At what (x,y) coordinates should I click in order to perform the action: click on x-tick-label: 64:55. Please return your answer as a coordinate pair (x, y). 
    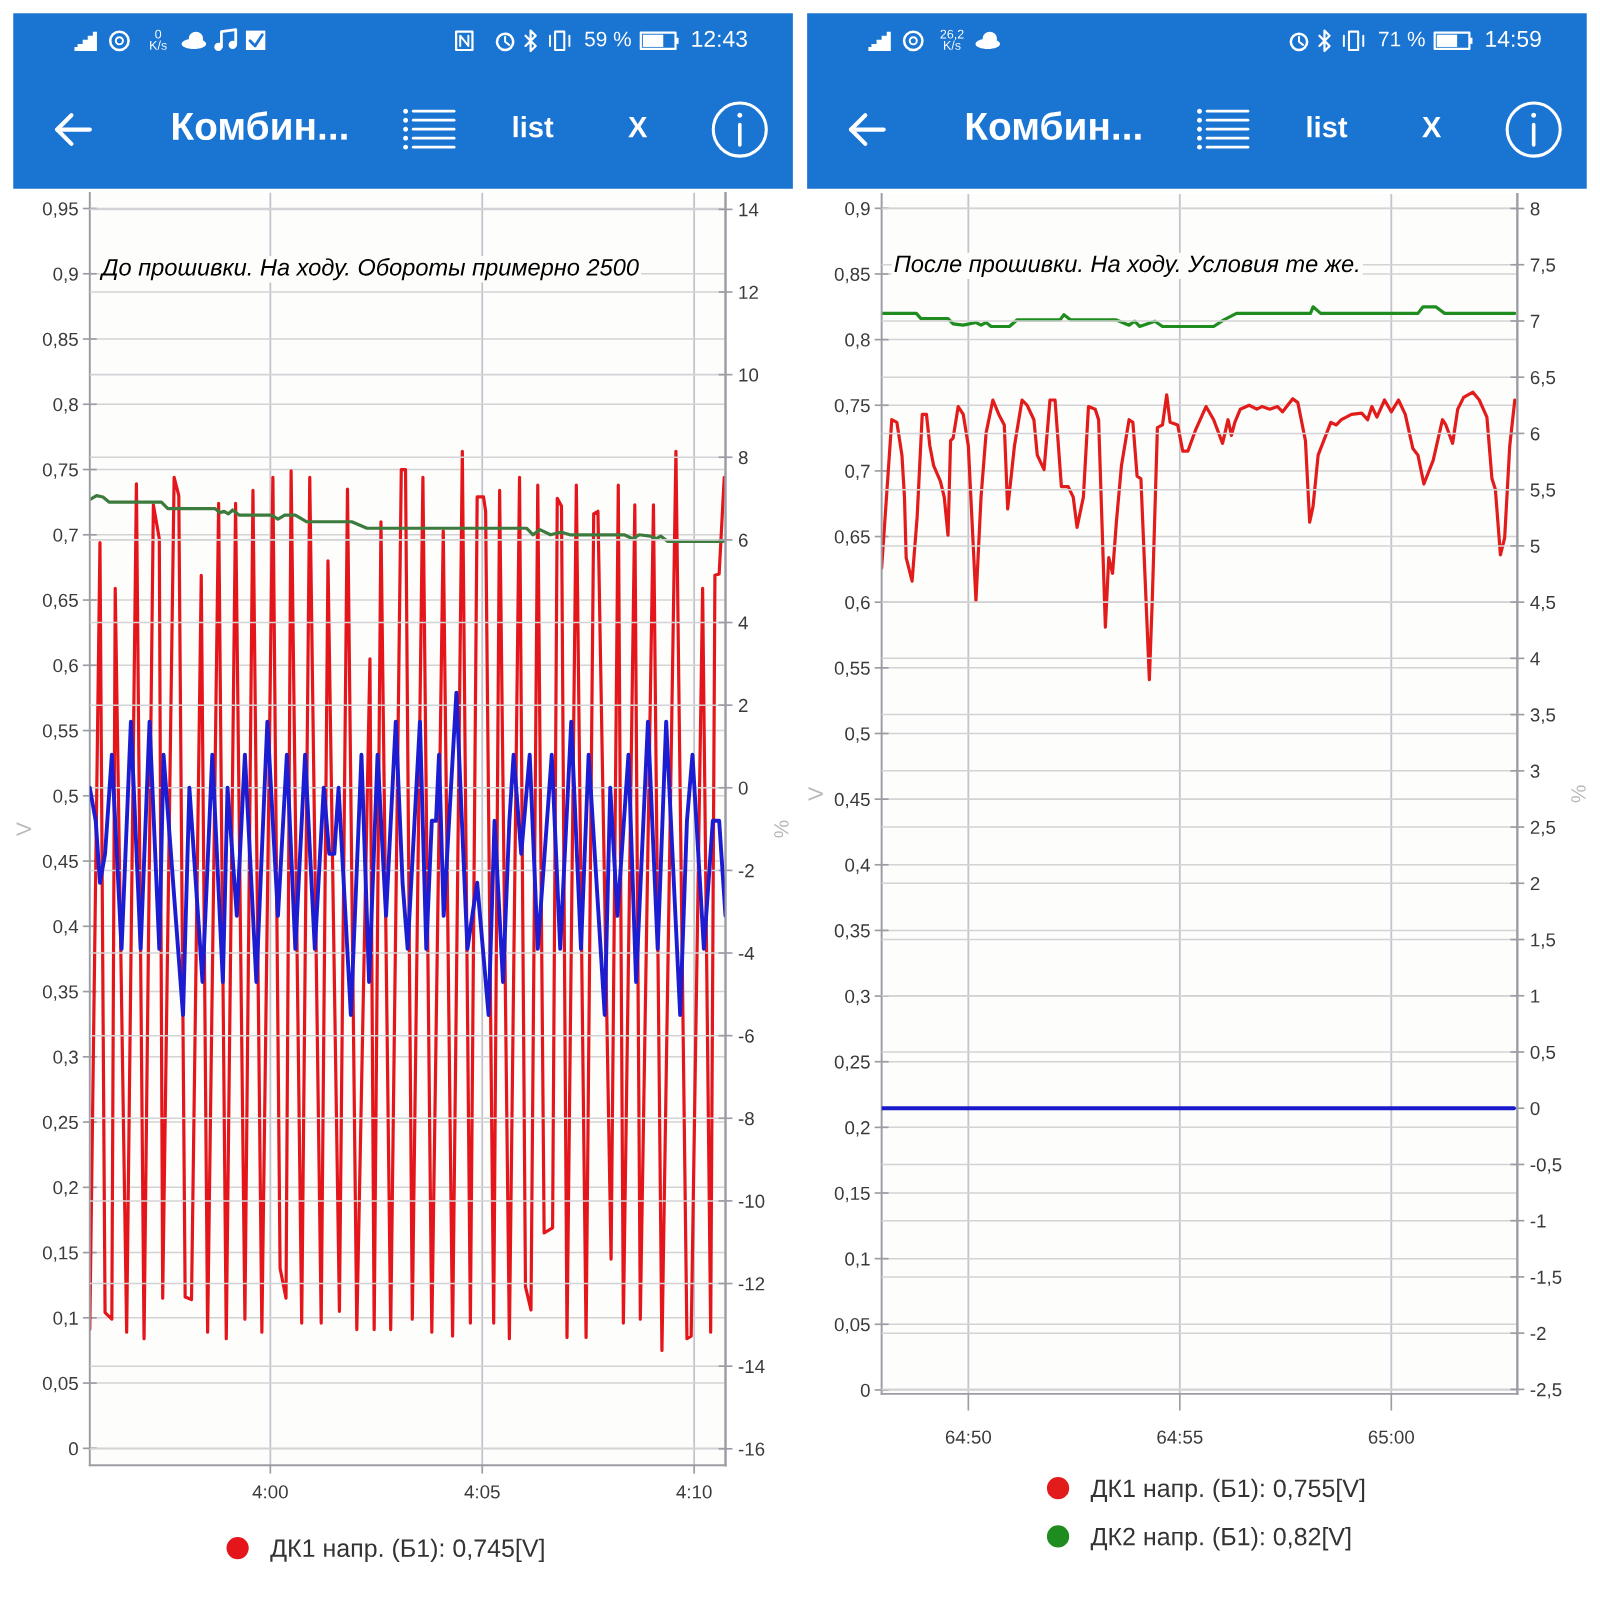
    Looking at the image, I should click on (1180, 1437).